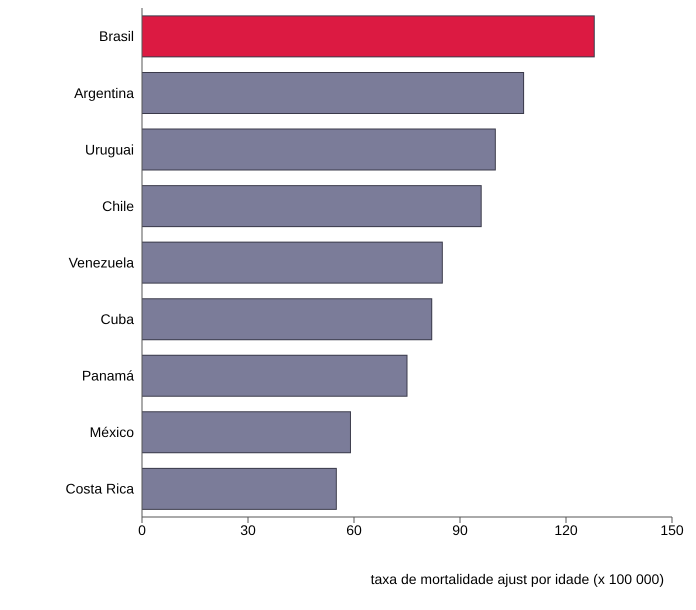  Describe the element at coordinates (517, 579) in the screenshot. I see `x-axis-title: taxa de mortalidade ajust por idade (x 100 000)` at that location.